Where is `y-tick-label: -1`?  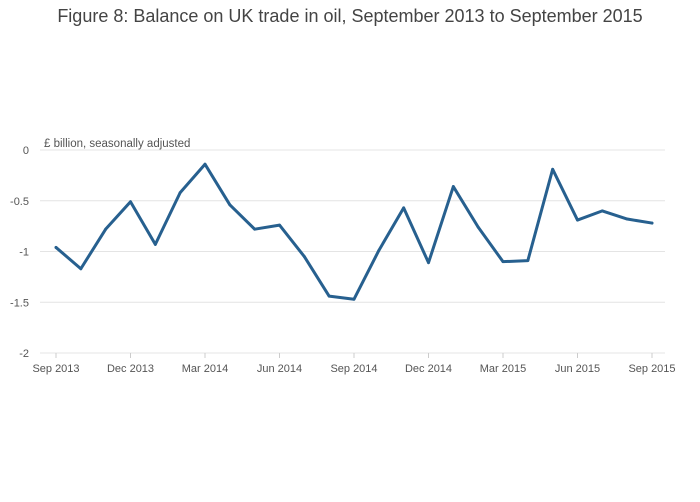 y-tick-label: -1 is located at coordinates (24, 253).